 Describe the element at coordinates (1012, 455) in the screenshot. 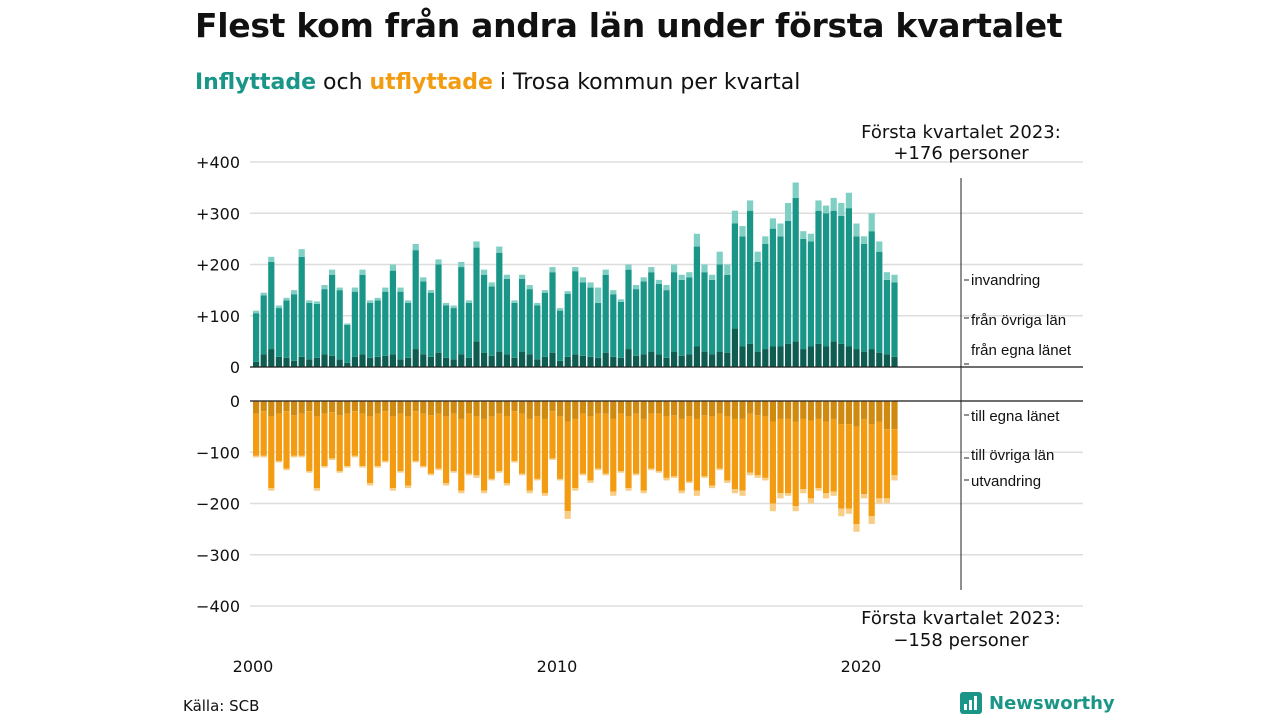

I see `label-till-ovriga-lan: till övriga län` at that location.